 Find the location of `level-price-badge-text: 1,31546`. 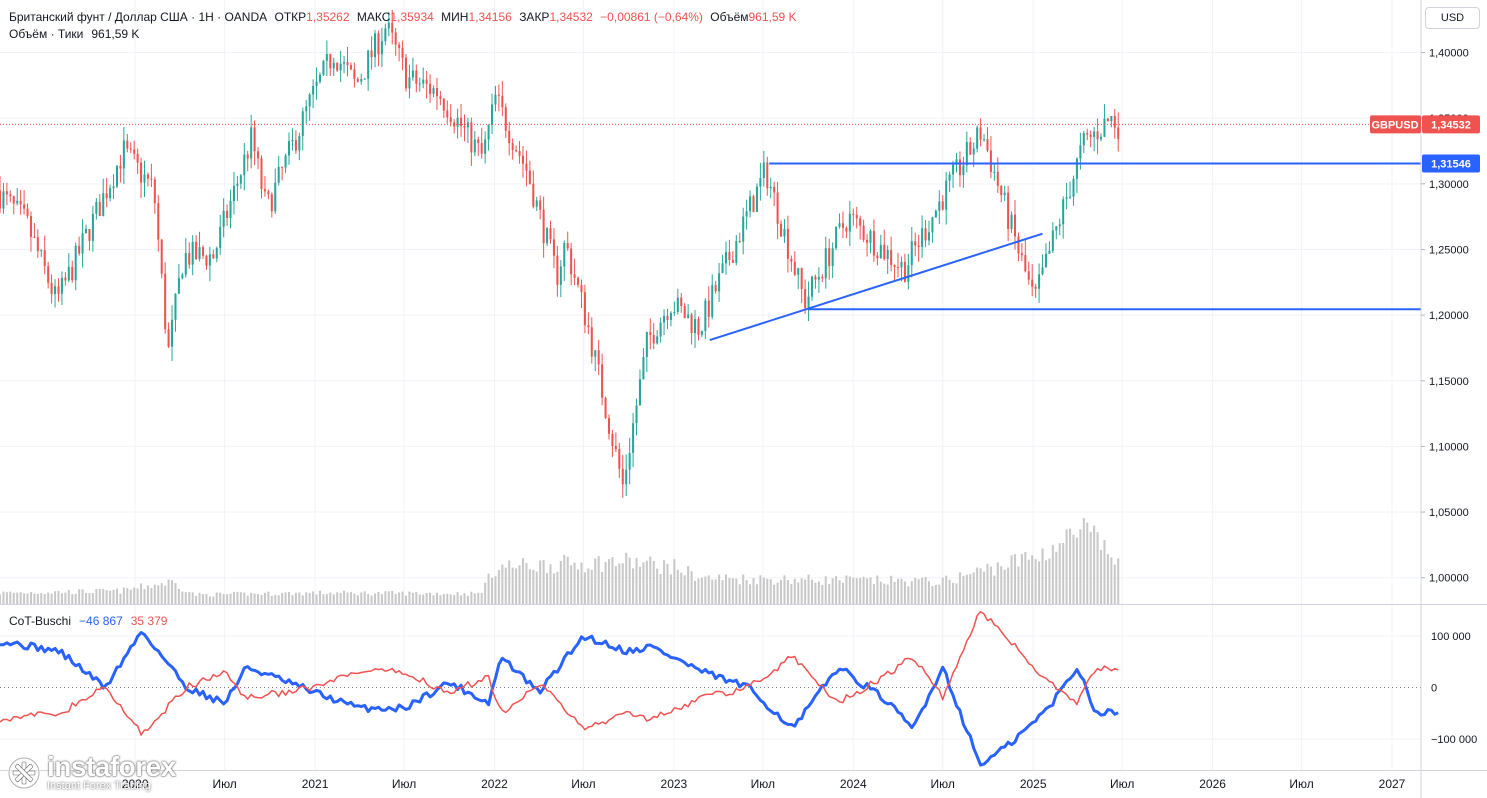

level-price-badge-text: 1,31546 is located at coordinates (1451, 165).